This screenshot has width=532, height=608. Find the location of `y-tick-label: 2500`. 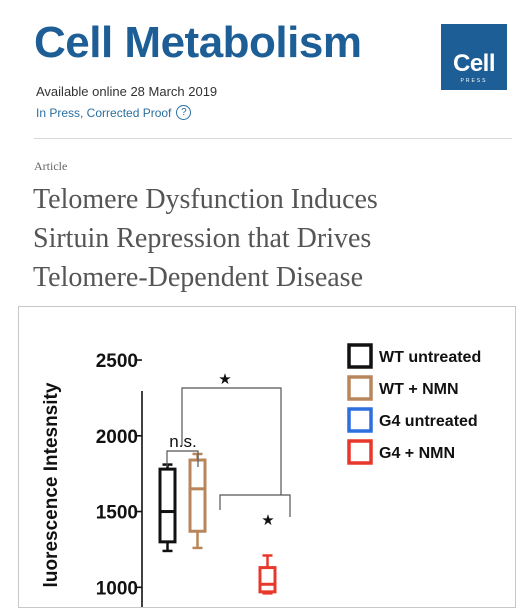

y-tick-label: 2500 is located at coordinates (117, 361).